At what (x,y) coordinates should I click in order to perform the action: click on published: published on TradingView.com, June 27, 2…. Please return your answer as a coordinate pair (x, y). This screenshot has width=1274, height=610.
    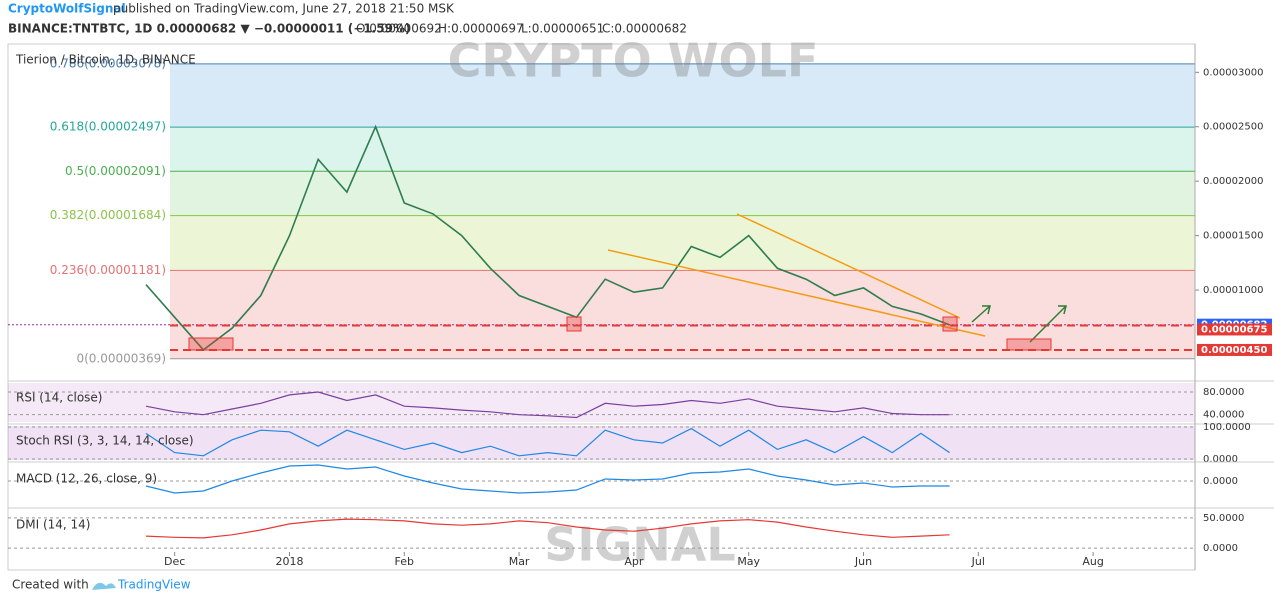
    Looking at the image, I should click on (284, 9).